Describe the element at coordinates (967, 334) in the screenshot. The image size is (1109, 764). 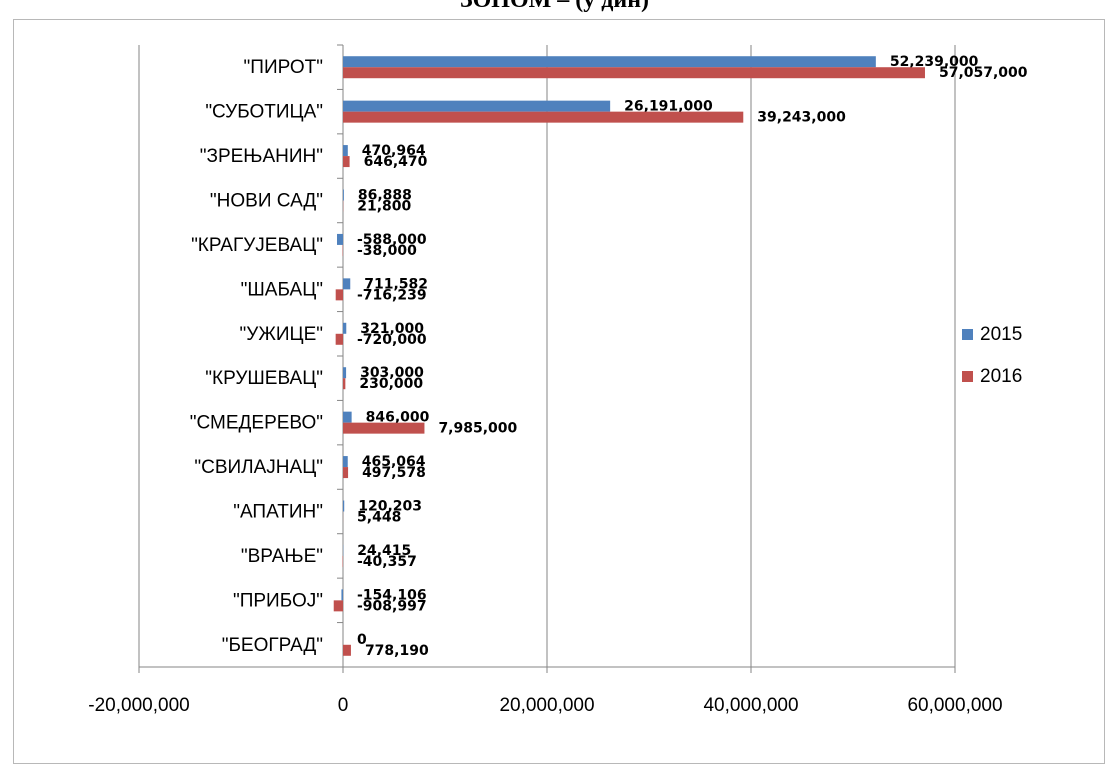
I see `legend-swatch-2015` at that location.